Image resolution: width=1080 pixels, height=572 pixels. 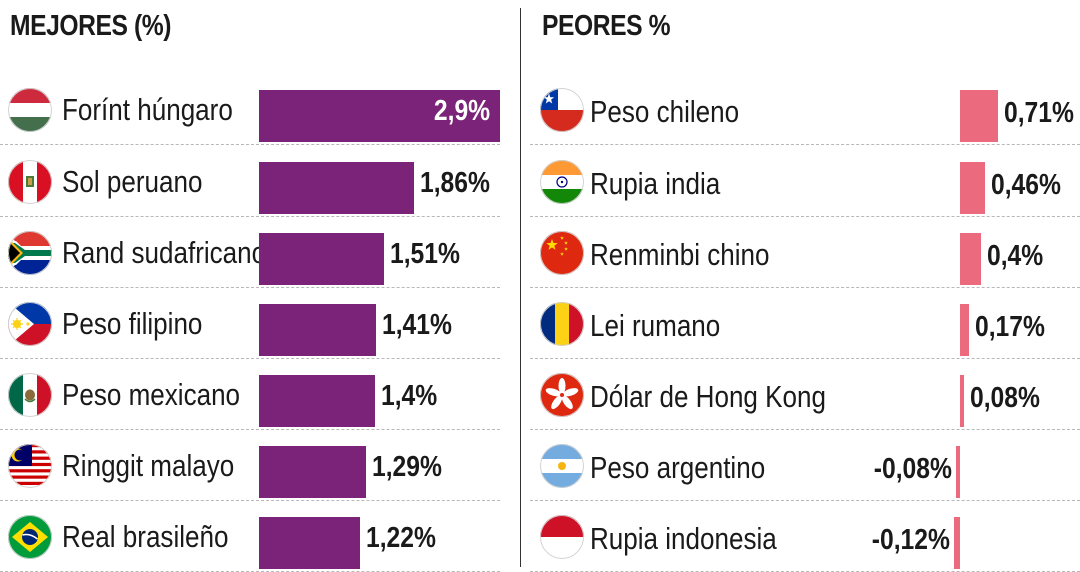 I want to click on philippines-flag-icon, so click(x=30, y=324).